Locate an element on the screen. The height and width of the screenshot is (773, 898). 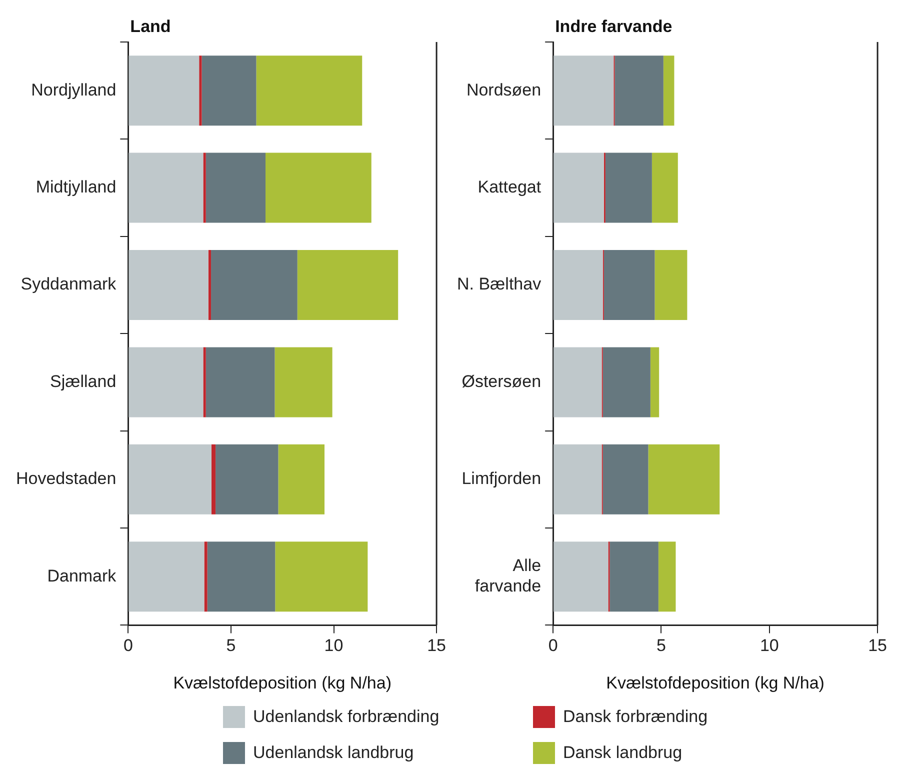
y-tick-label: Hovedstaden is located at coordinates (66, 478).